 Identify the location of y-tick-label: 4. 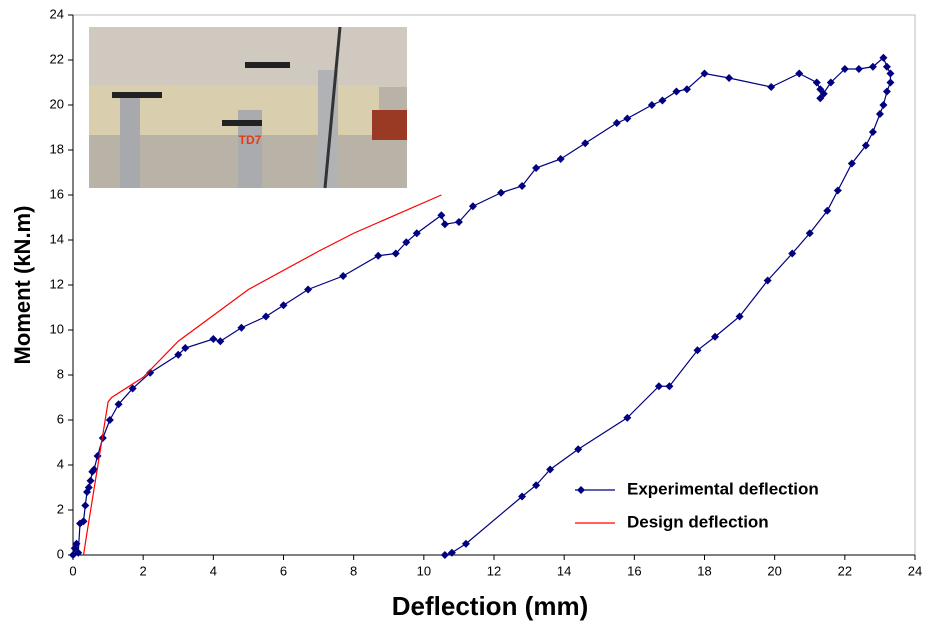
(60, 463).